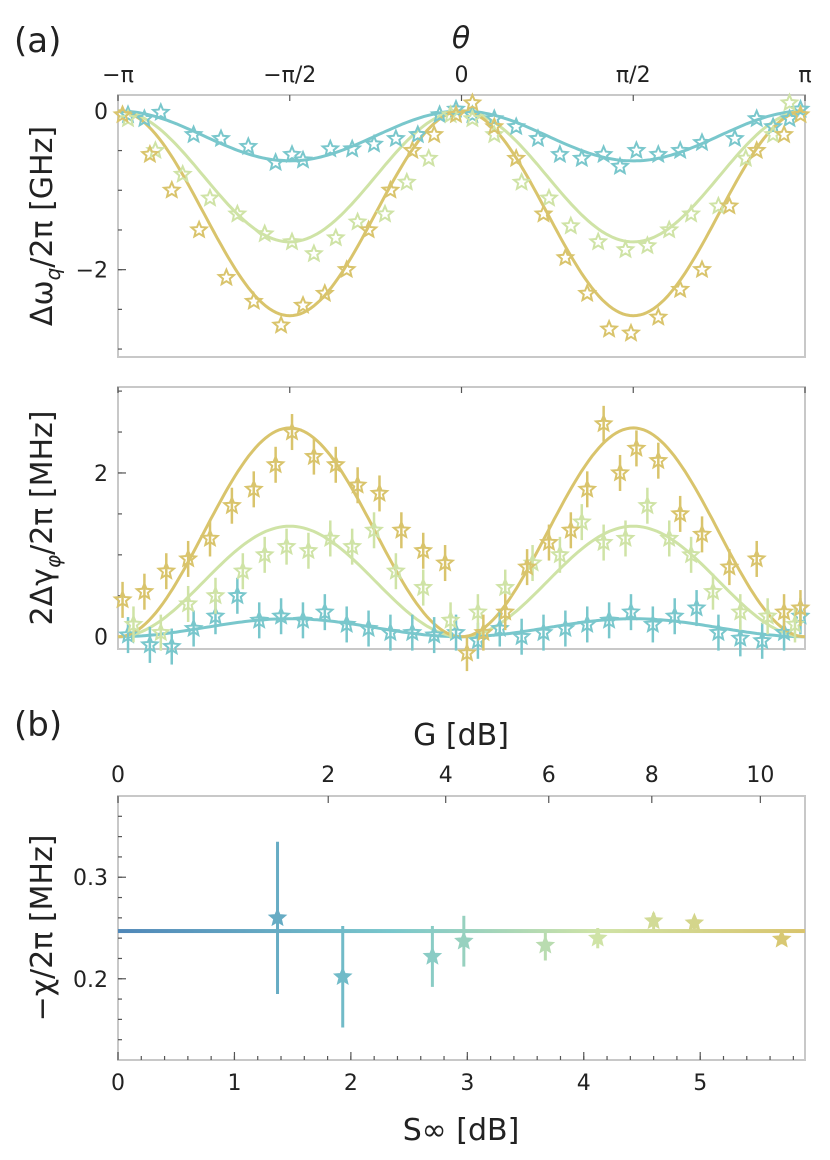 The width and height of the screenshot is (830, 1160). Describe the element at coordinates (234, 1083) in the screenshot. I see `s-tick-label: 1` at that location.